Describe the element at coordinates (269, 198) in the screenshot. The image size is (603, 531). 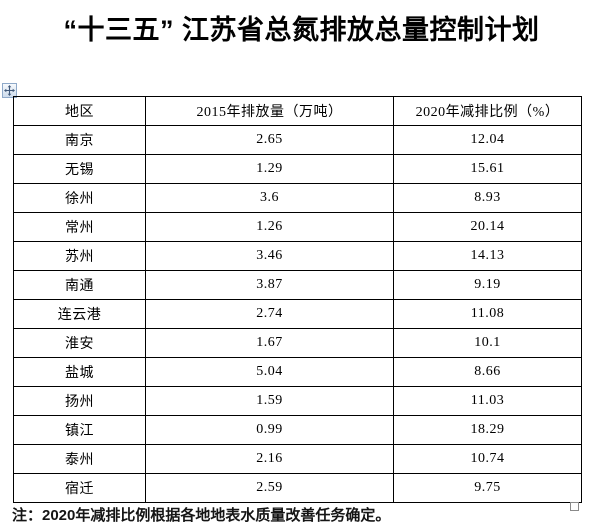
I see `emission-cell: 3.6` at that location.